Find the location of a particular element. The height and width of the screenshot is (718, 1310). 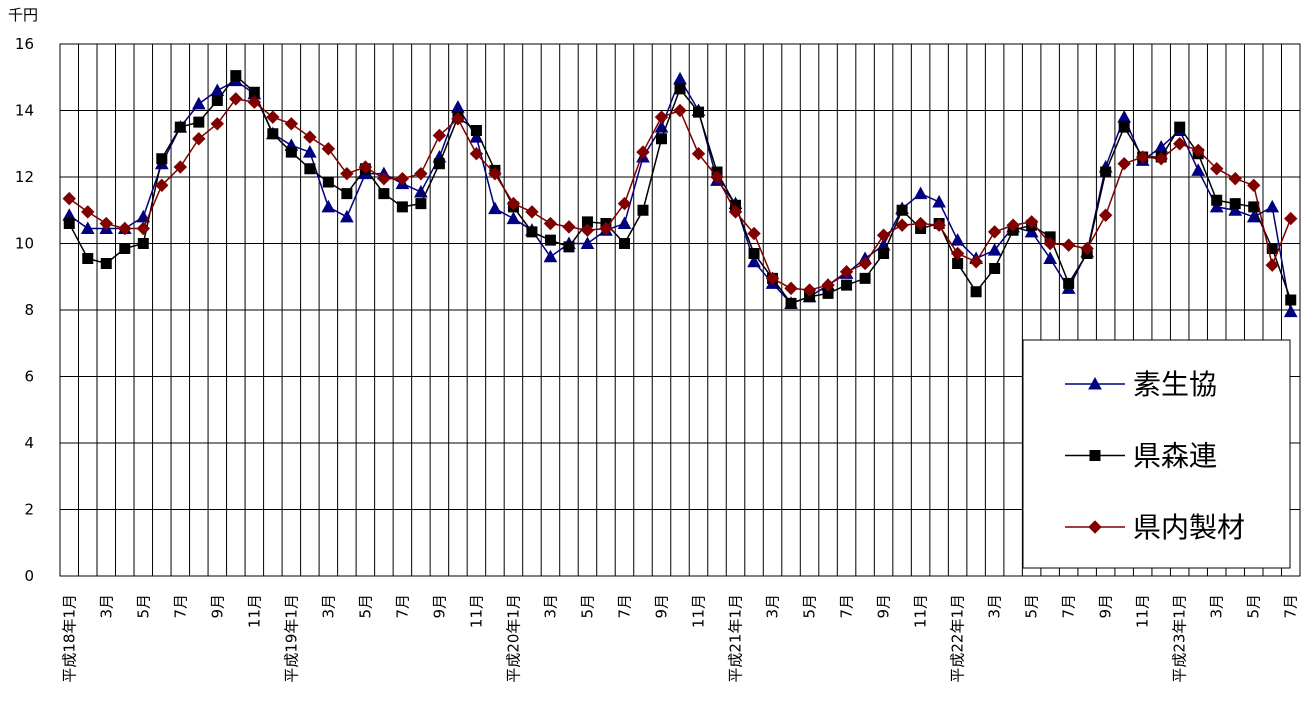

y-tick-label: 2 is located at coordinates (29, 510).